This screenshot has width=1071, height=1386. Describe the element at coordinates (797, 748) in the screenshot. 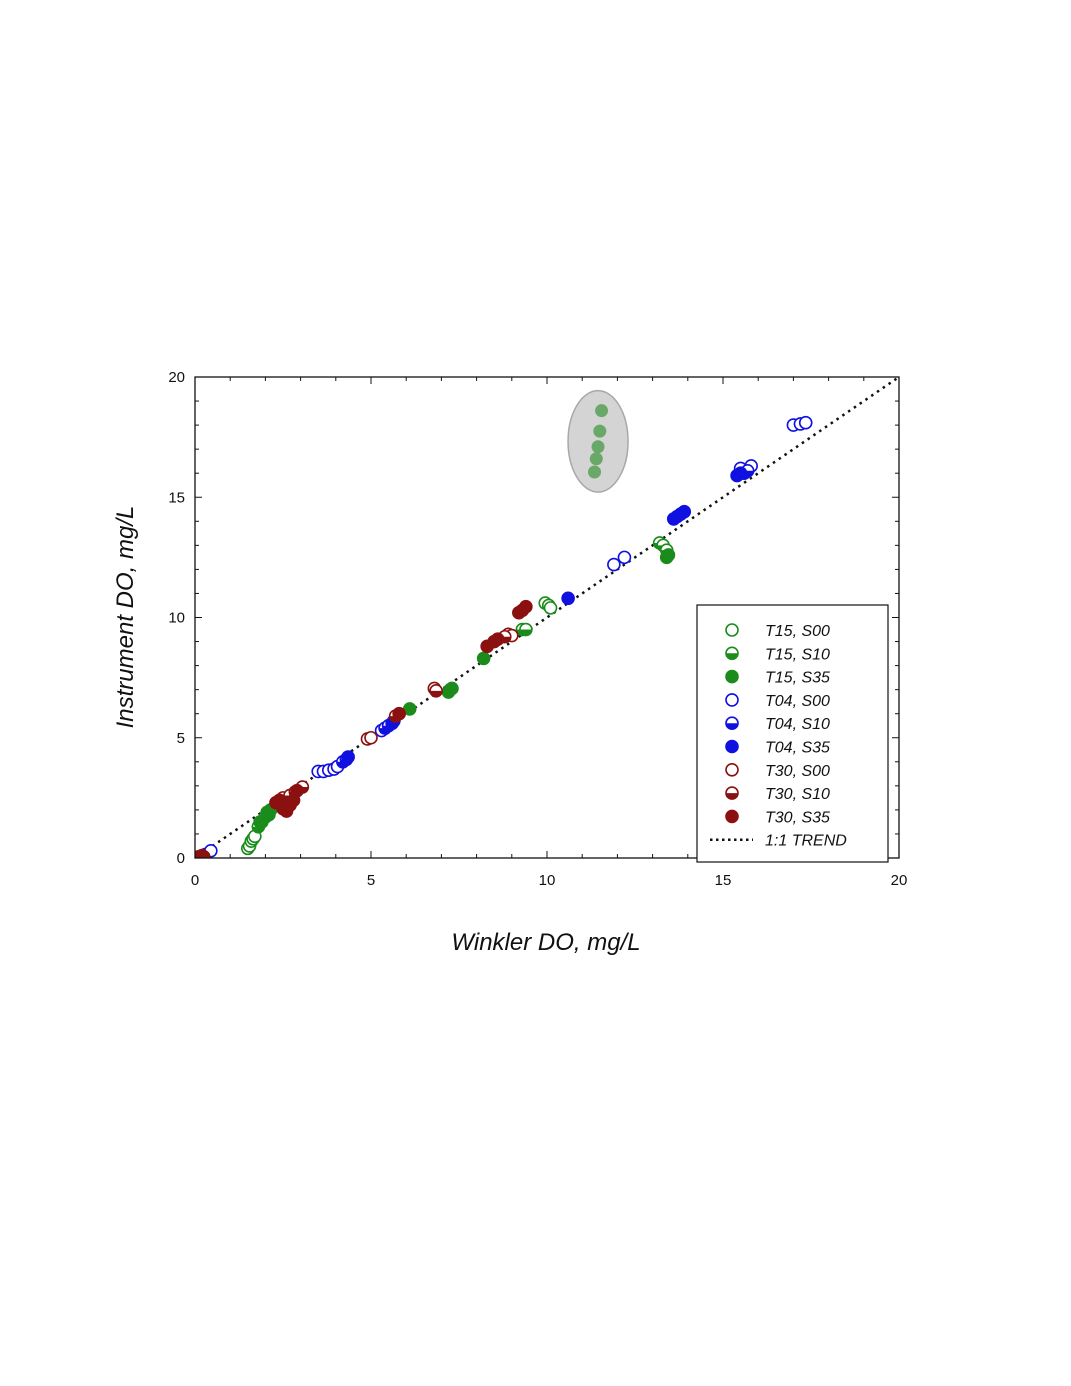

I see `legend-label: T04, S35` at that location.